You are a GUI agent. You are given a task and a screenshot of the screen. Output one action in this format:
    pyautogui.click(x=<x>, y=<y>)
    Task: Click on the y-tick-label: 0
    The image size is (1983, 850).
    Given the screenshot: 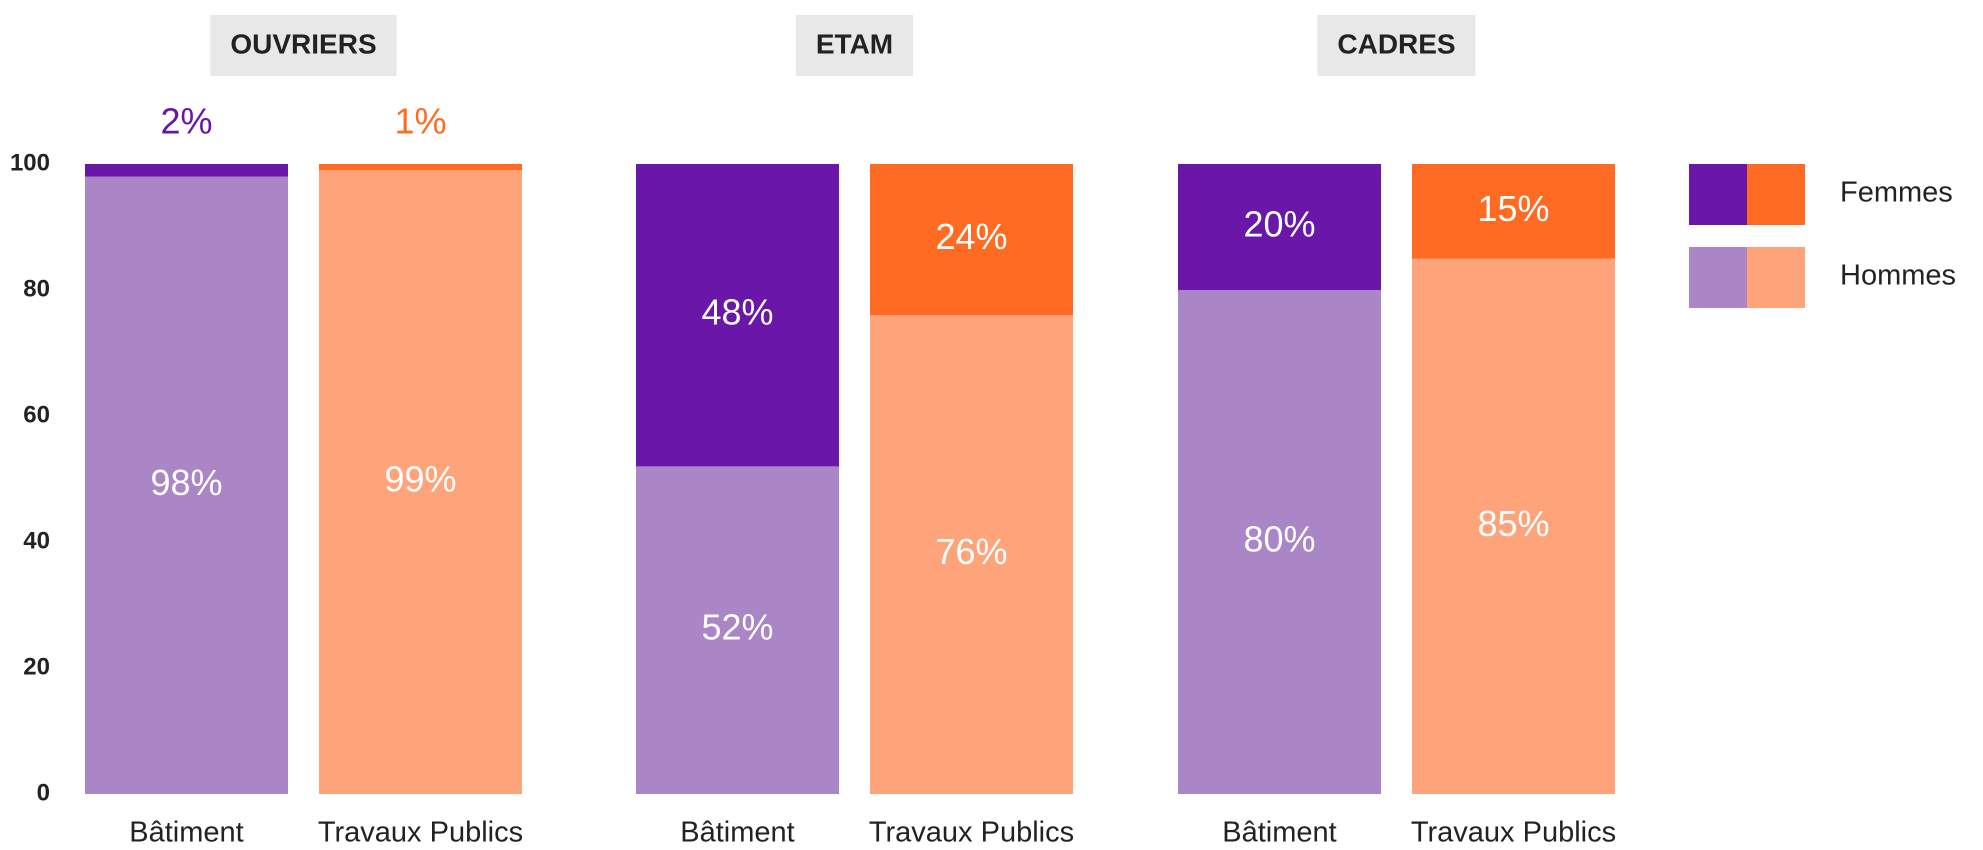 What is the action you would take?
    pyautogui.click(x=43, y=792)
    